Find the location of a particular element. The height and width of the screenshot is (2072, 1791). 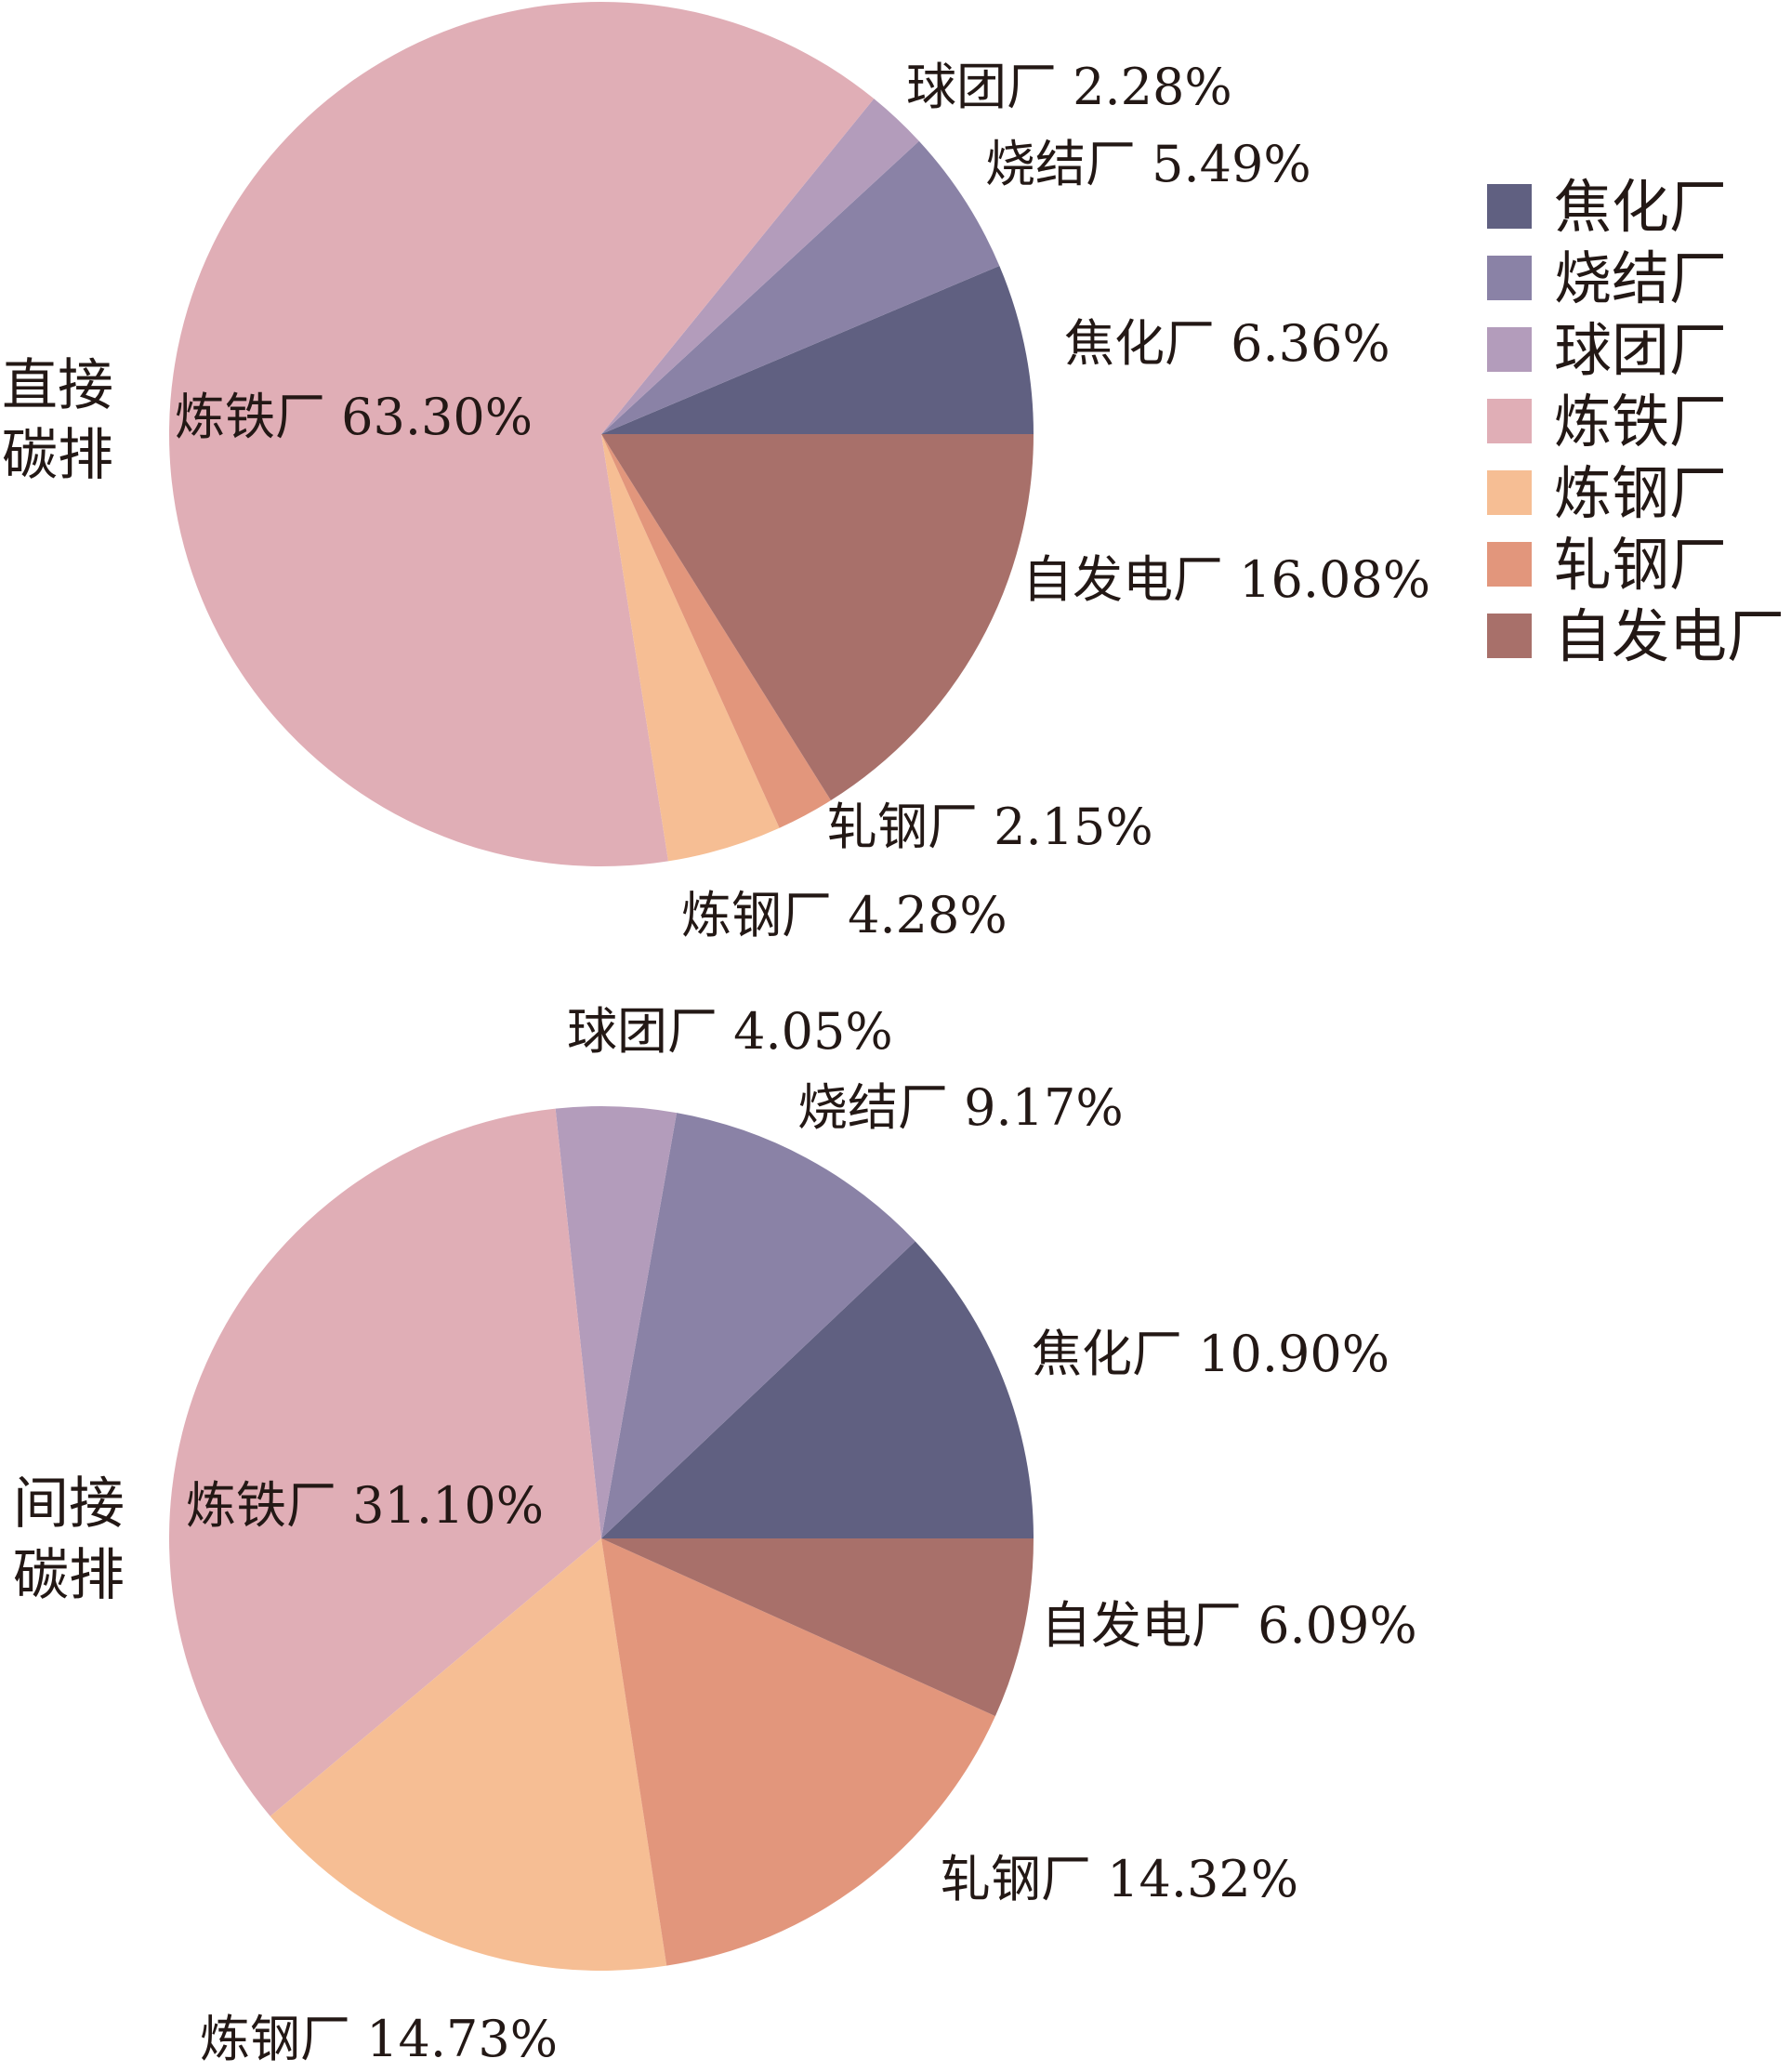

chart-side-label: 直接 is located at coordinates (57, 385).